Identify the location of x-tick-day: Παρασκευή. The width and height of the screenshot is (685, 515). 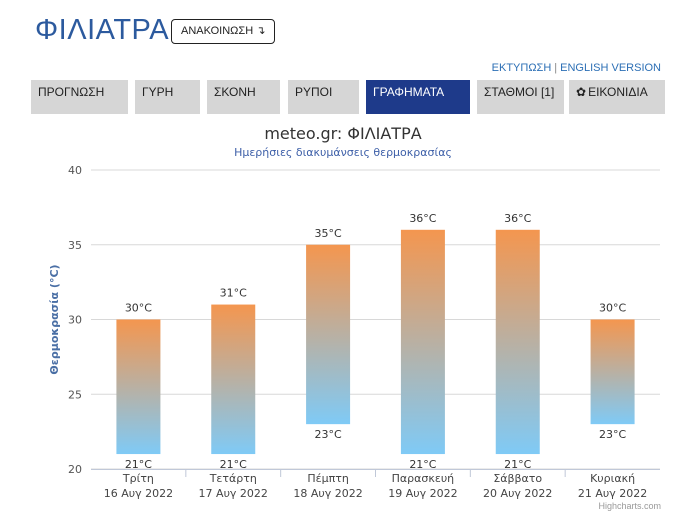
(423, 478).